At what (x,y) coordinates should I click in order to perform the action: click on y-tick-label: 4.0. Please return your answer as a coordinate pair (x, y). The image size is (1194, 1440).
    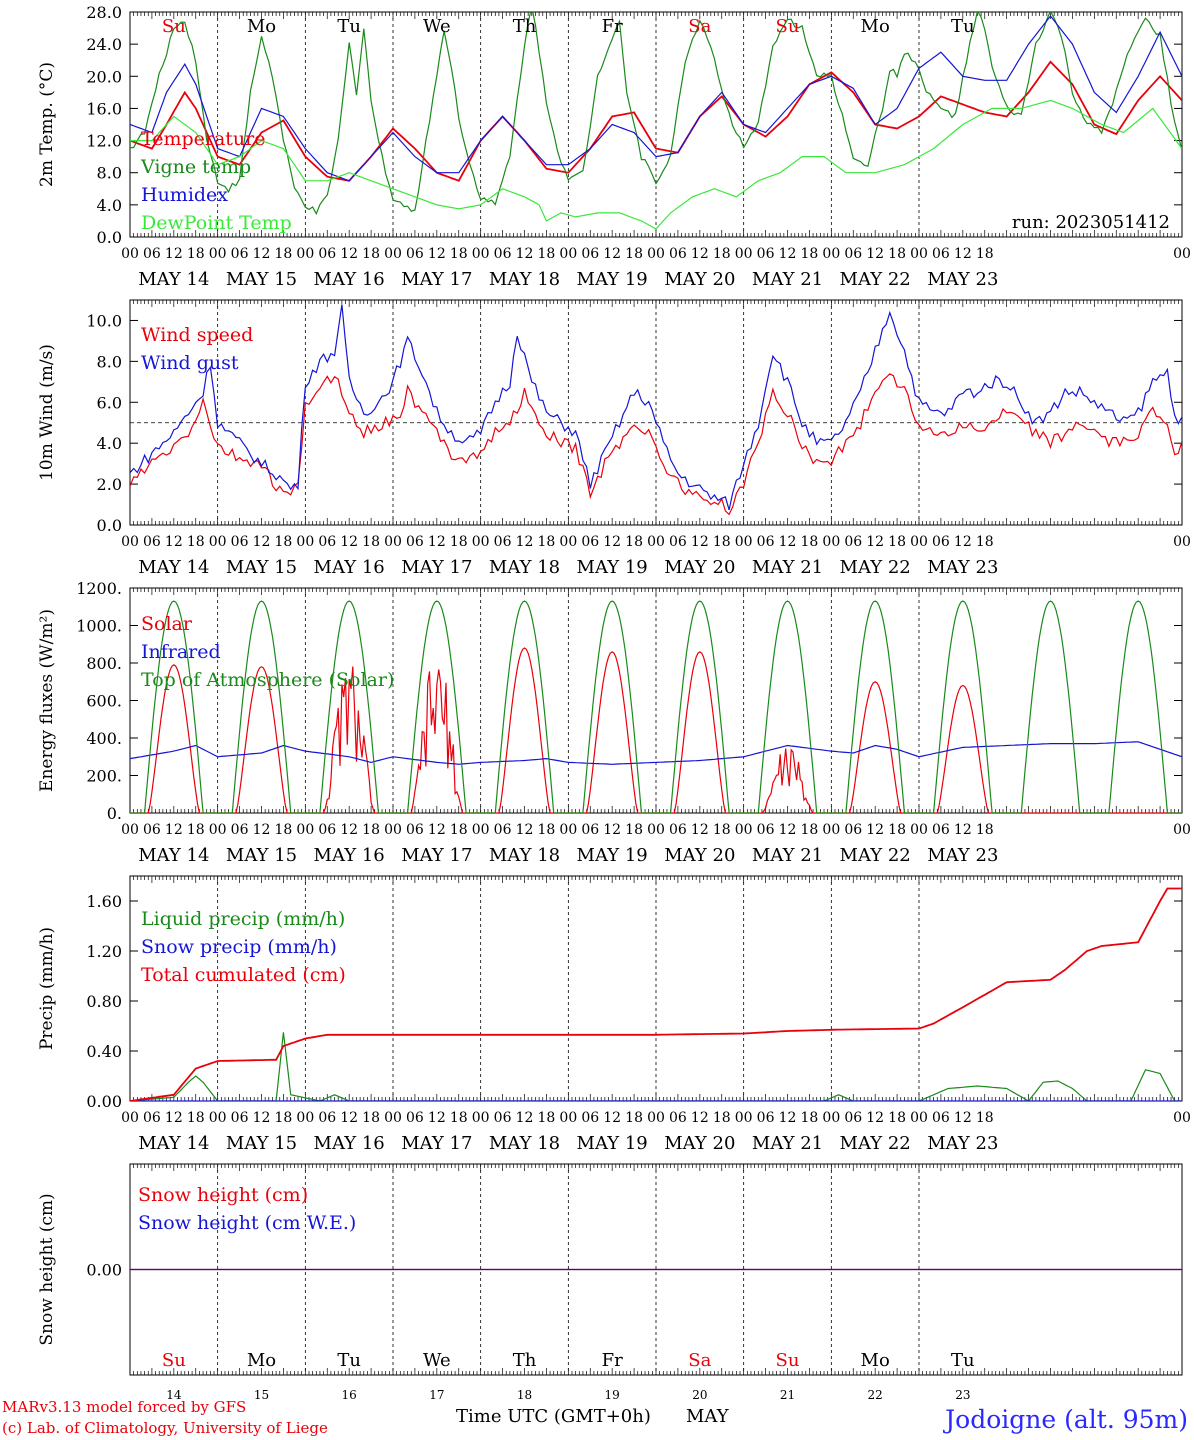
    Looking at the image, I should click on (109, 443).